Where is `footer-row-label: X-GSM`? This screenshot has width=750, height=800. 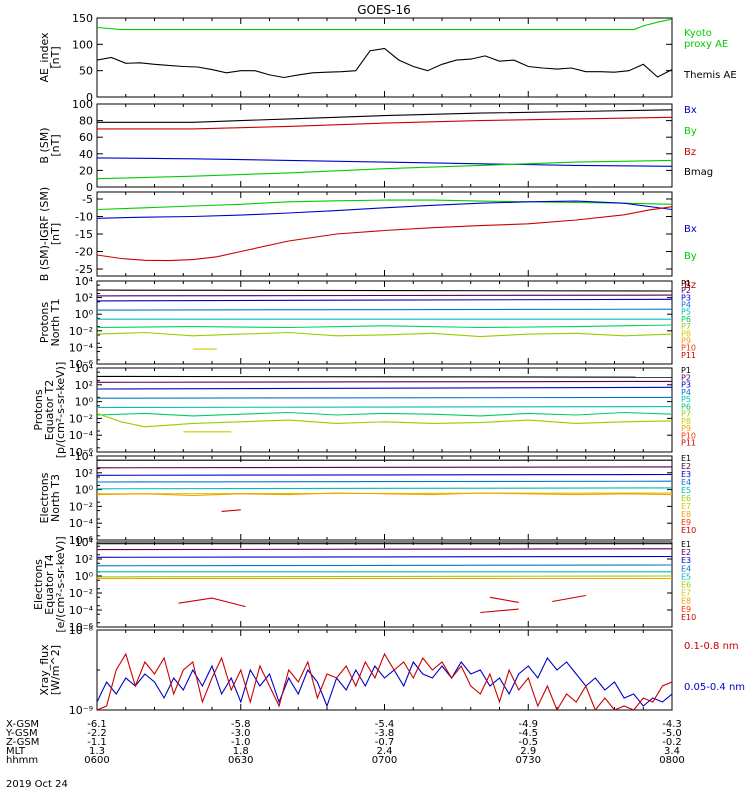 footer-row-label: X-GSM is located at coordinates (22, 724).